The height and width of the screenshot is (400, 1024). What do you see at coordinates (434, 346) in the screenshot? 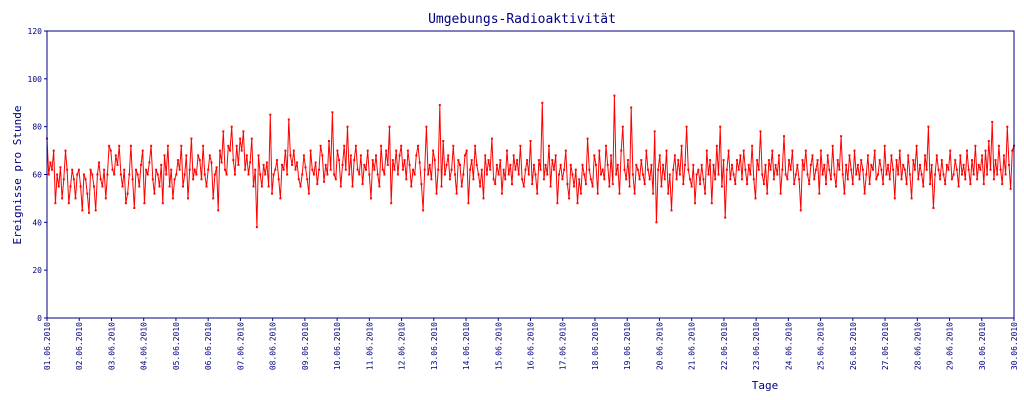
I see `x-tick-label: 13.06.2010` at bounding box center [434, 346].